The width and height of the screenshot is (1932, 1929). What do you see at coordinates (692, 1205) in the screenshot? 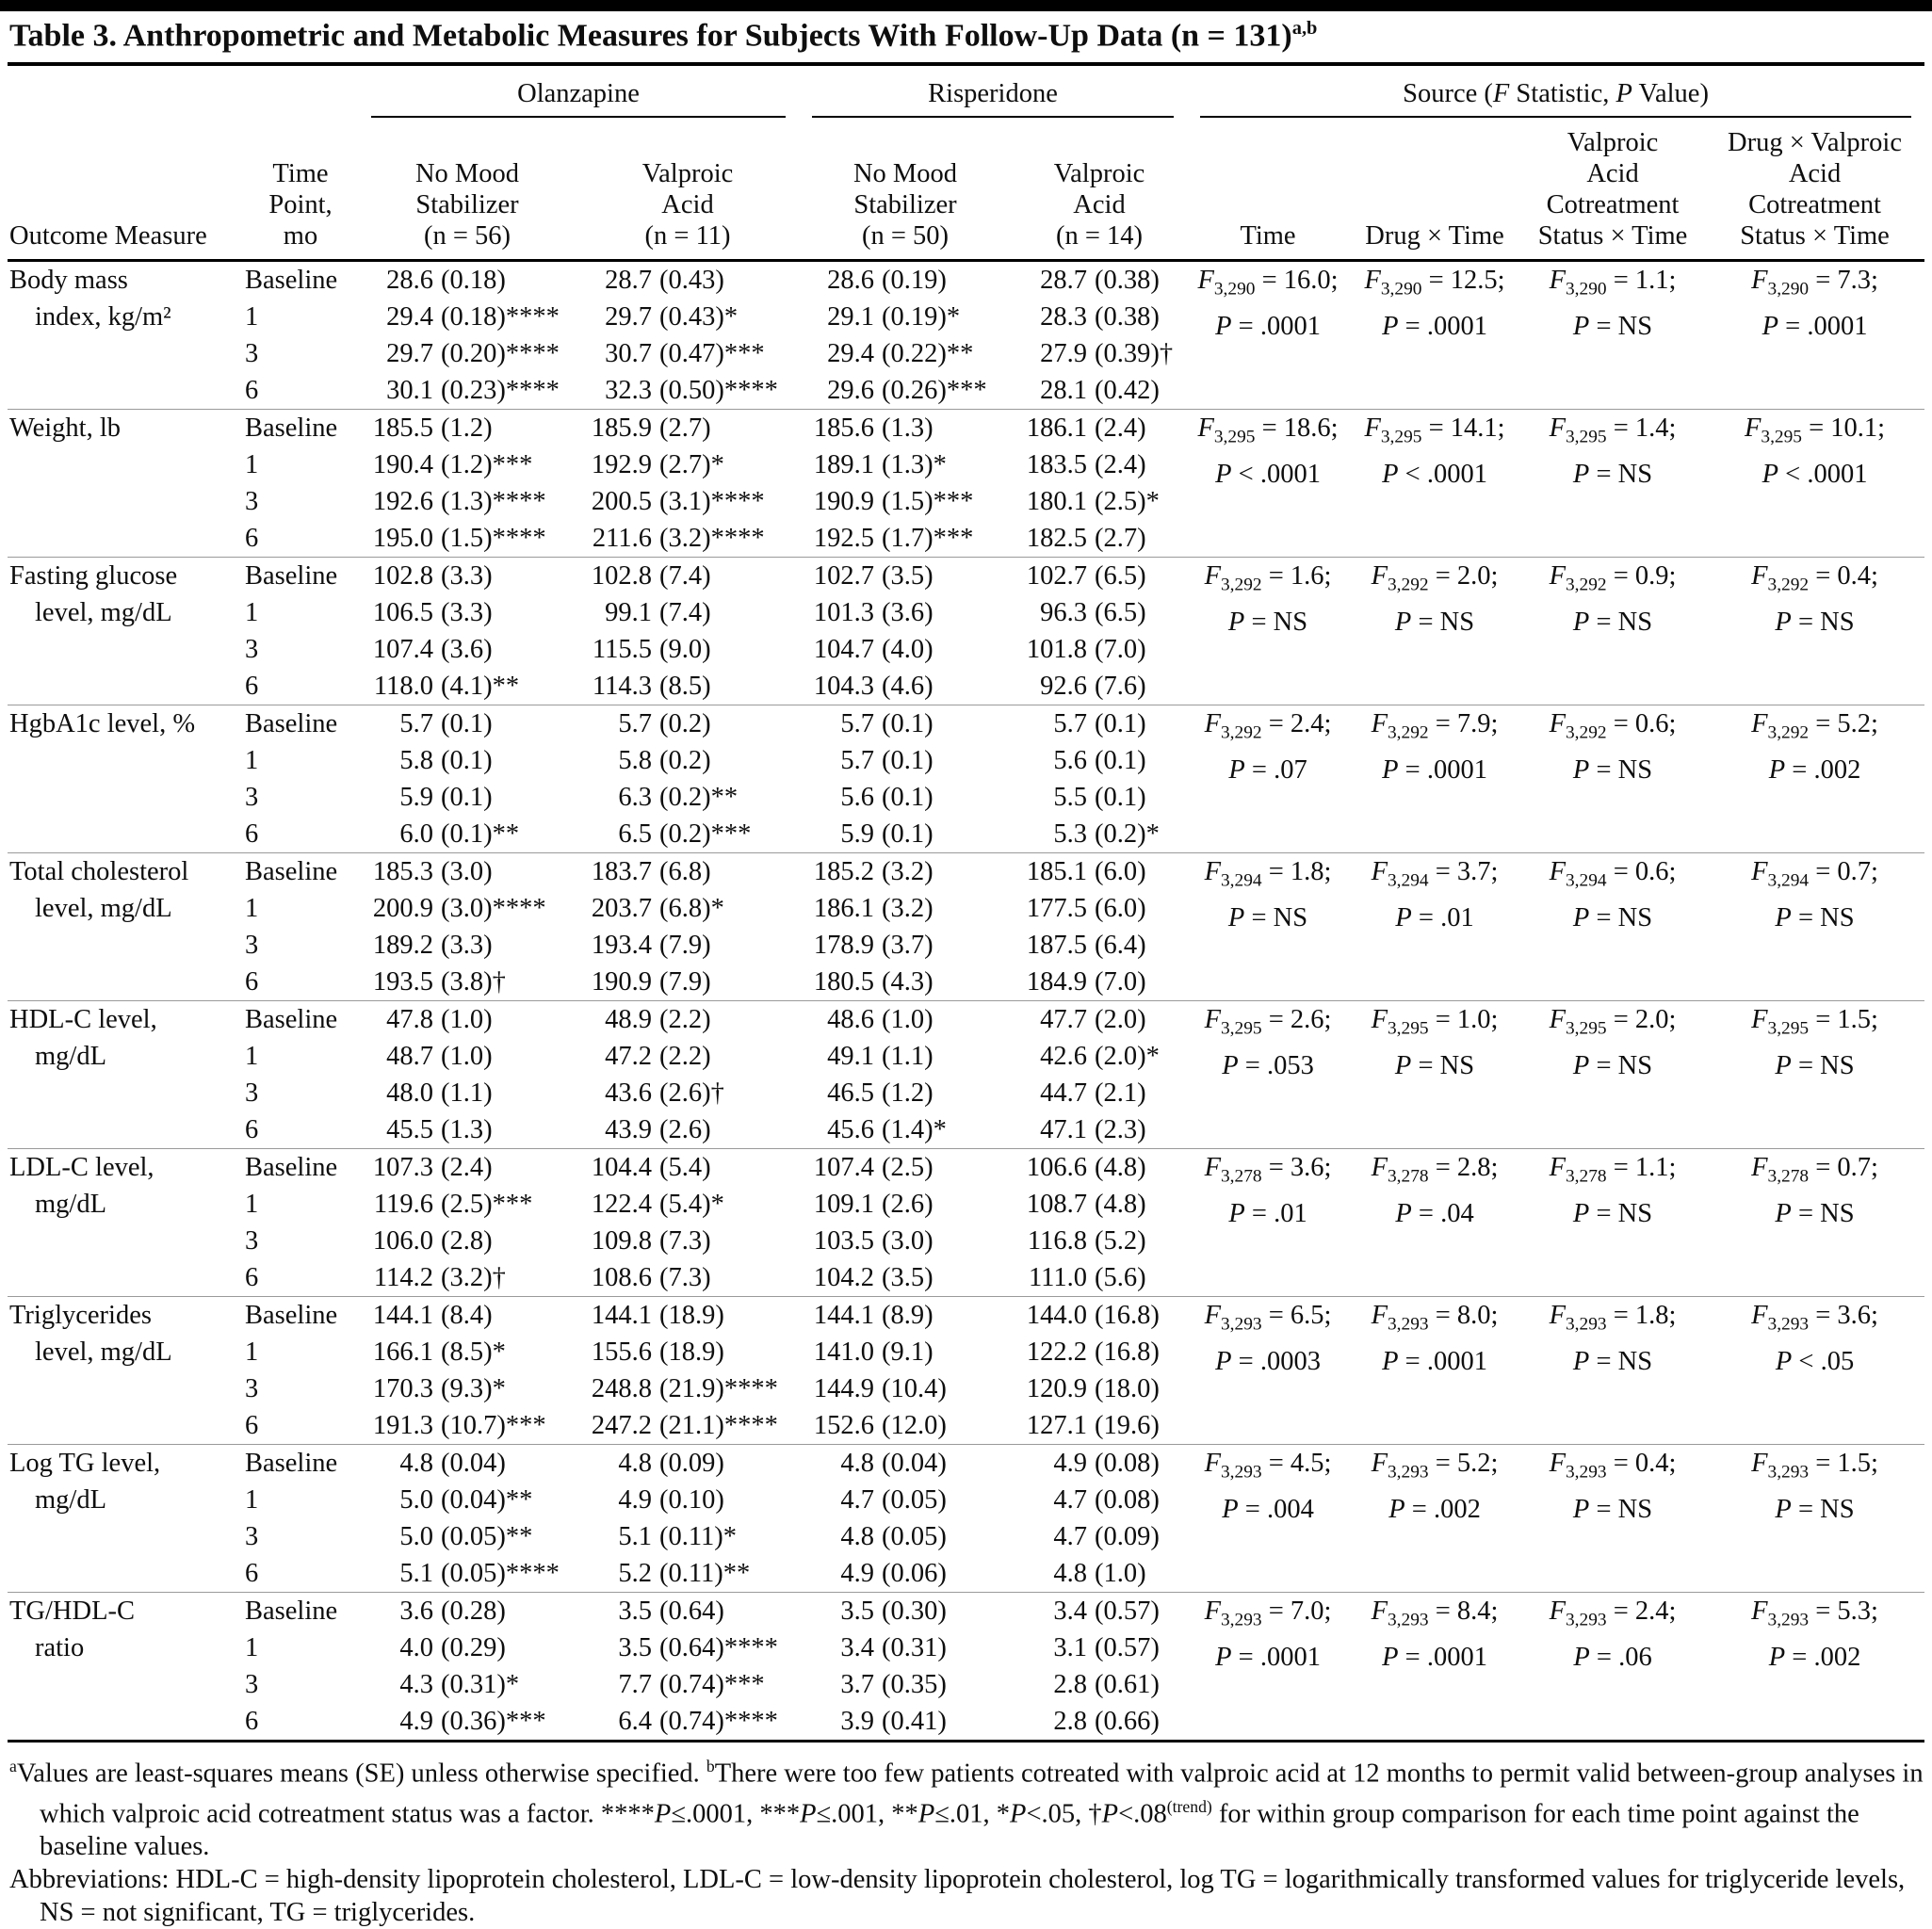
I see `value-se: (5.4)*` at bounding box center [692, 1205].